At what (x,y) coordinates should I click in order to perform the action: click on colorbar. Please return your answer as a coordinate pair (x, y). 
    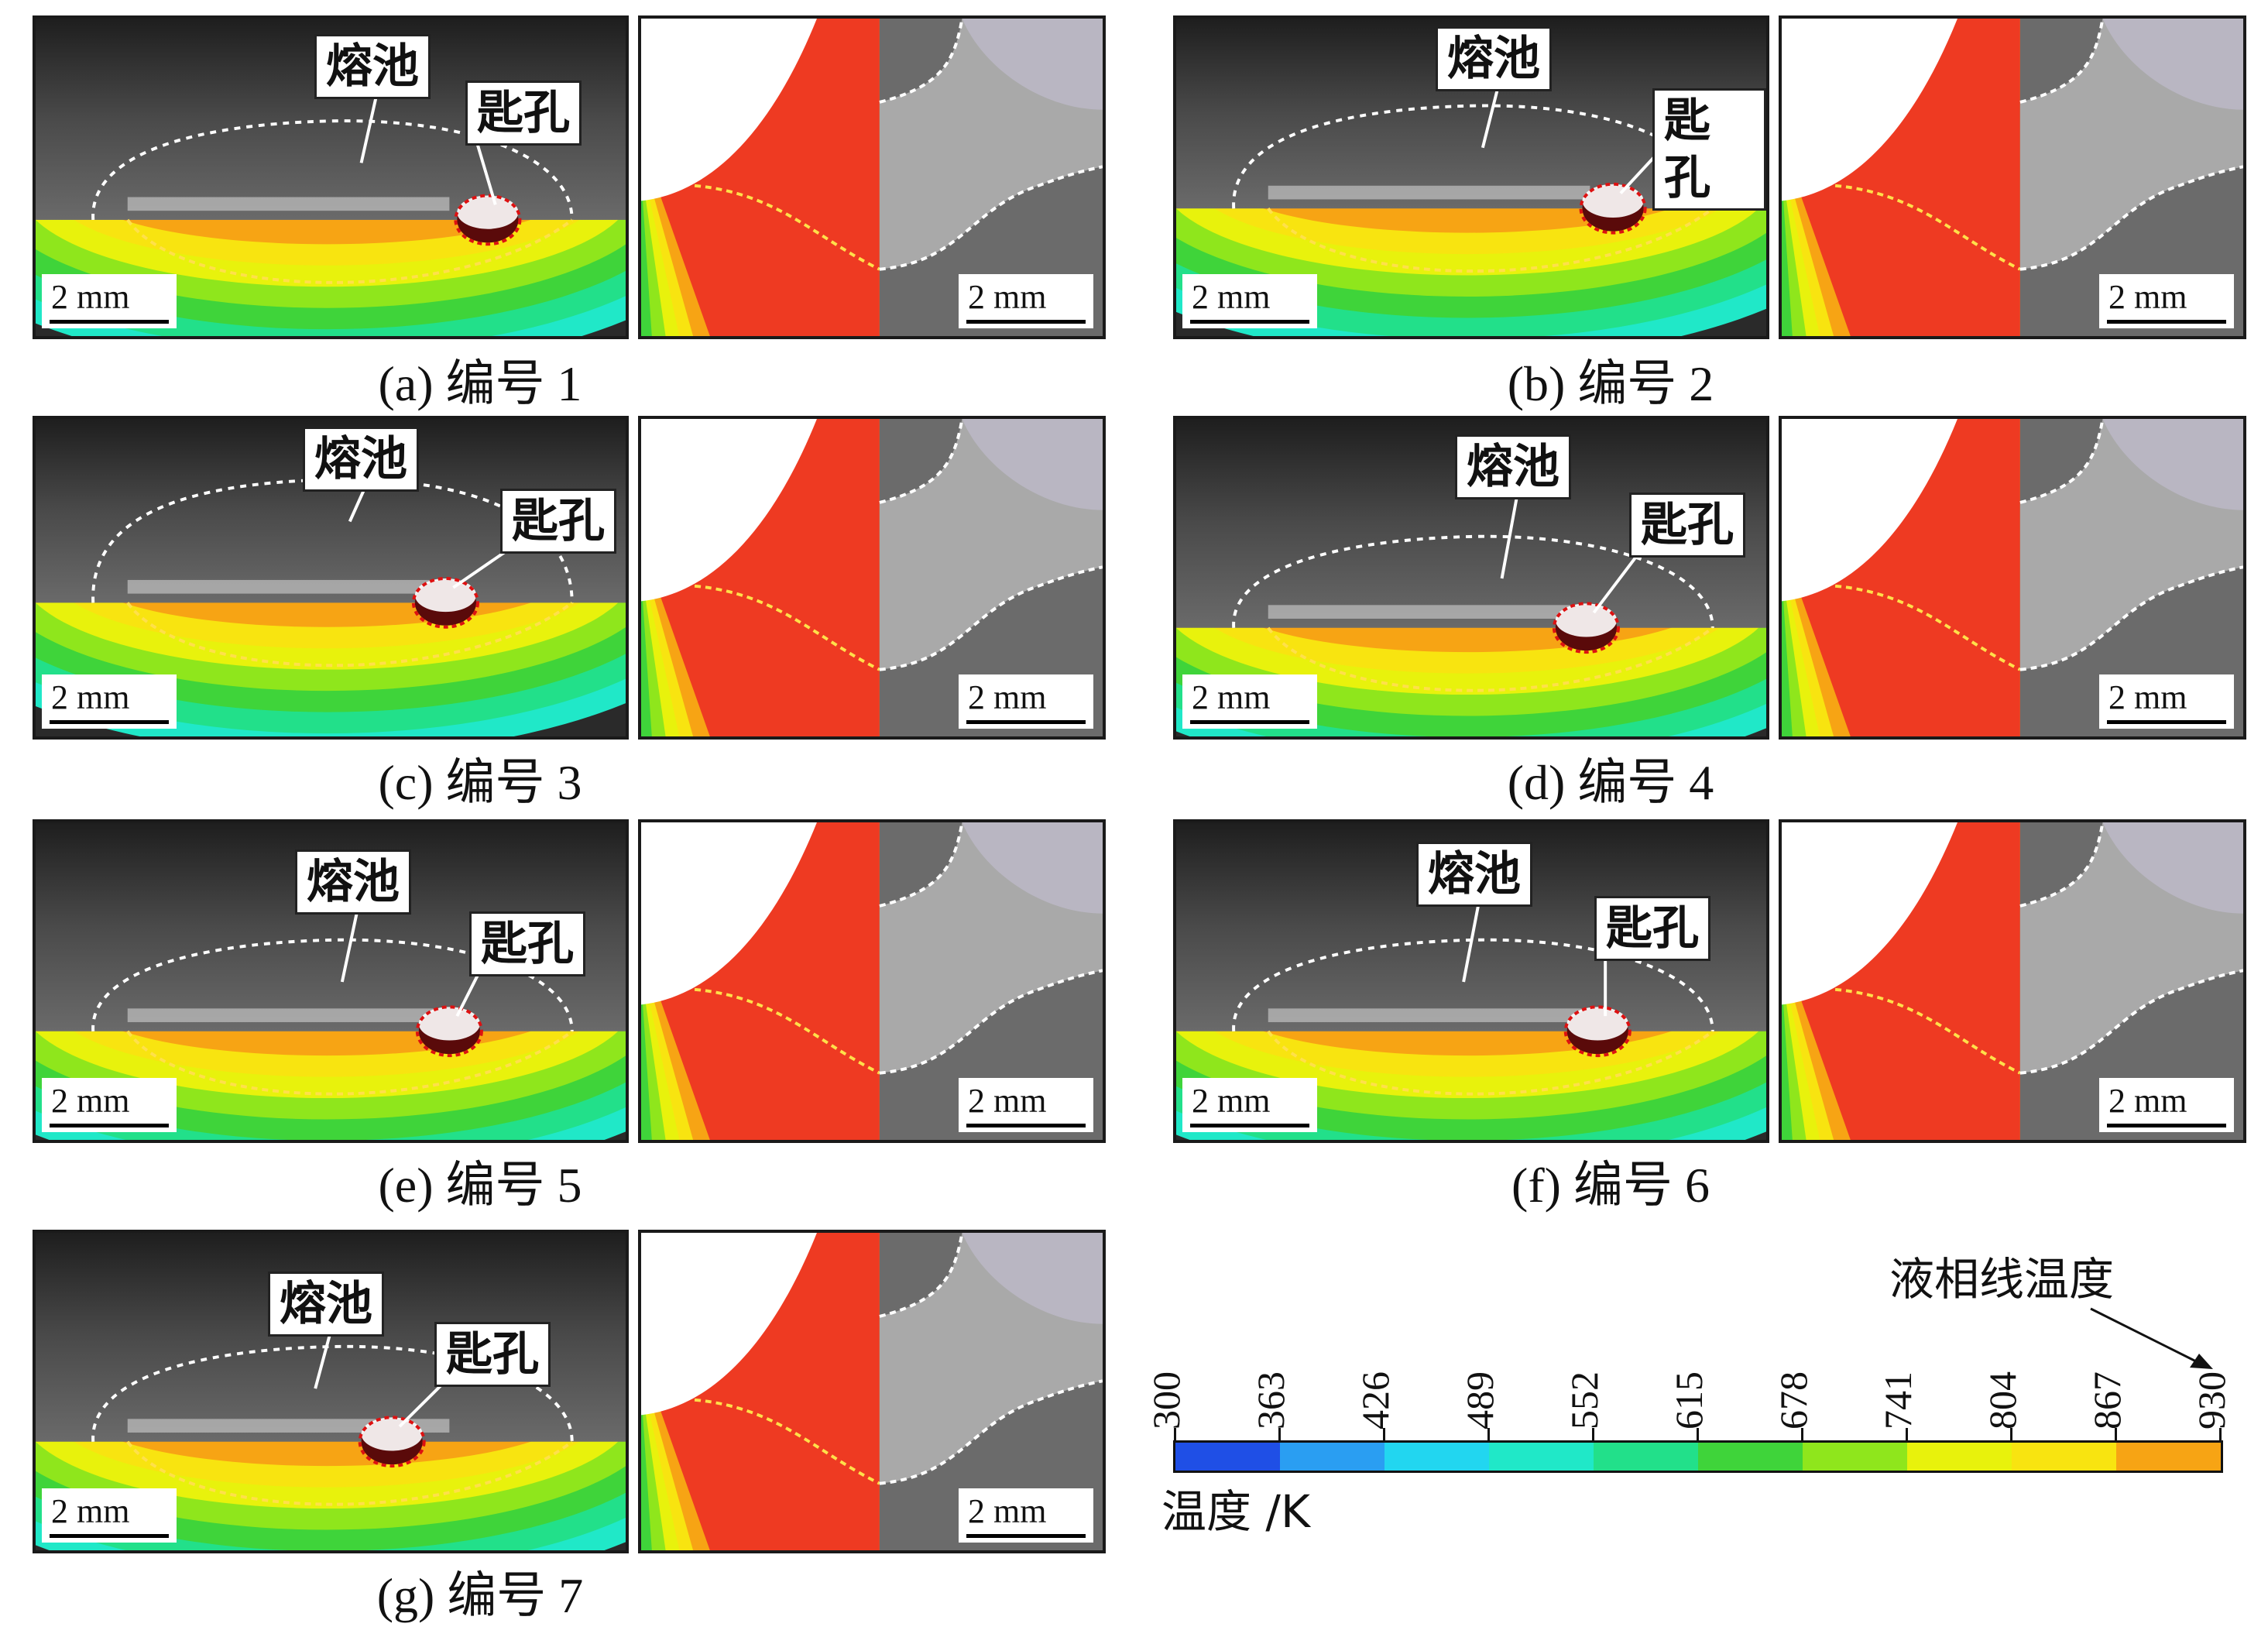
    Looking at the image, I should click on (1698, 1457).